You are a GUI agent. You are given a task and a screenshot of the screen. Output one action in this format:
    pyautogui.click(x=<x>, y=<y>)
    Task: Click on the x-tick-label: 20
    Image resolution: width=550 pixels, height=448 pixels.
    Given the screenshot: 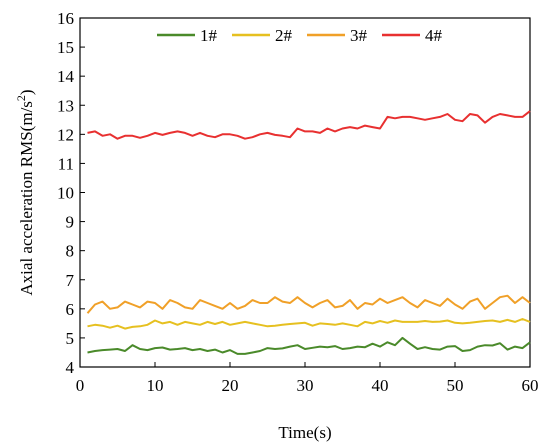 What is the action you would take?
    pyautogui.click(x=230, y=385)
    